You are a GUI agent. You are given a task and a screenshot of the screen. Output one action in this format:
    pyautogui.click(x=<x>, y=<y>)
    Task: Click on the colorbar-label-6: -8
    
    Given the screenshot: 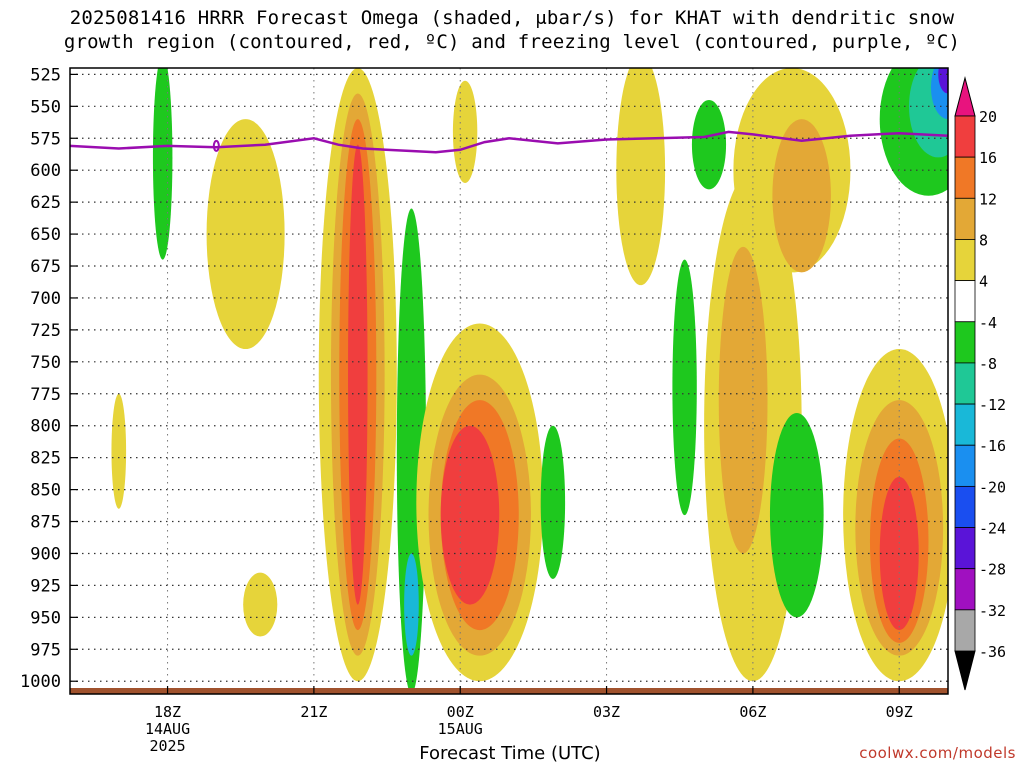 What is the action you would take?
    pyautogui.click(x=988, y=364)
    